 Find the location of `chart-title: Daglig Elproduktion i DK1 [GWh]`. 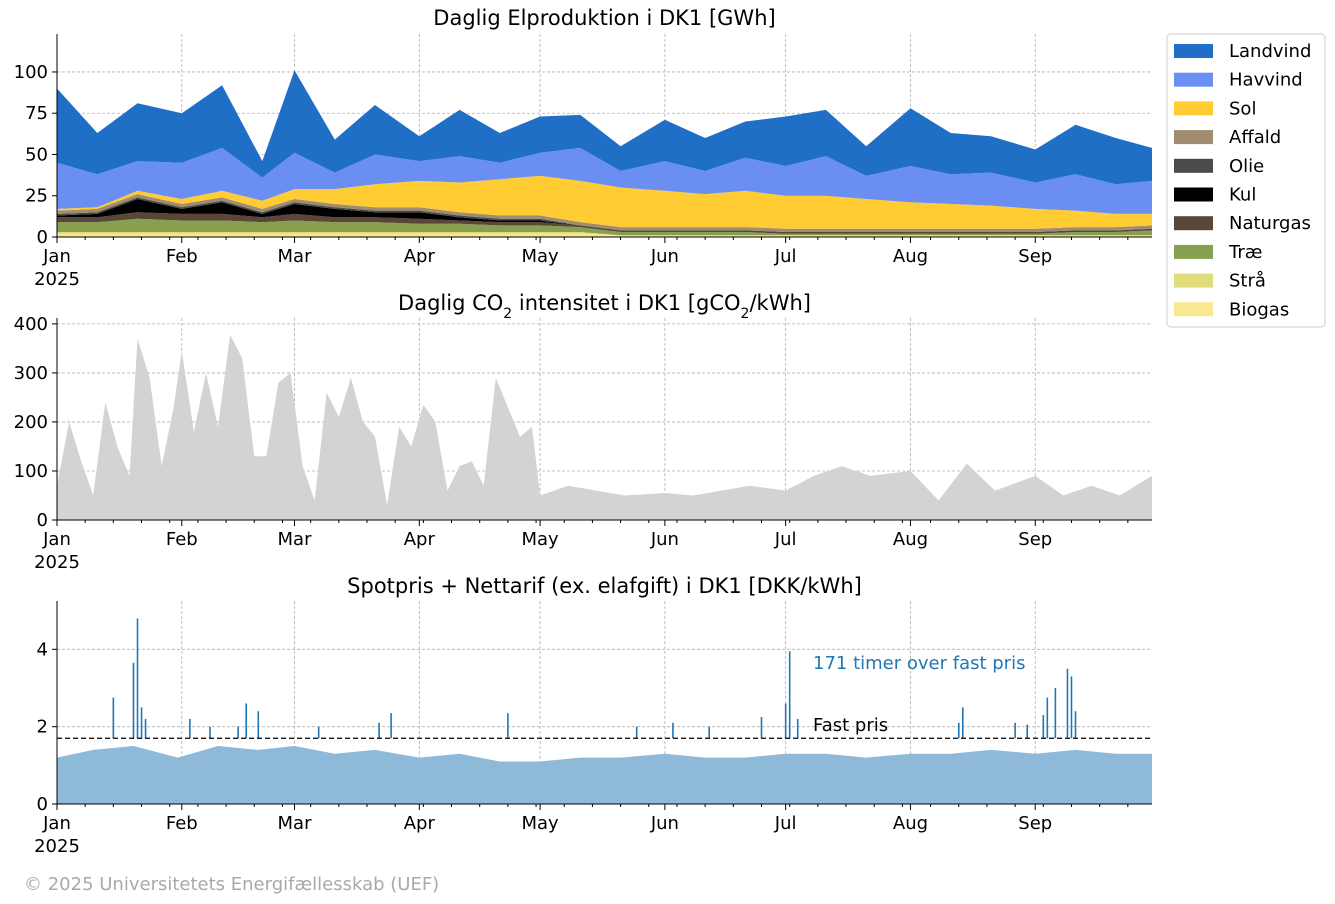

chart-title: Daglig Elproduktion i DK1 [GWh] is located at coordinates (604, 18).